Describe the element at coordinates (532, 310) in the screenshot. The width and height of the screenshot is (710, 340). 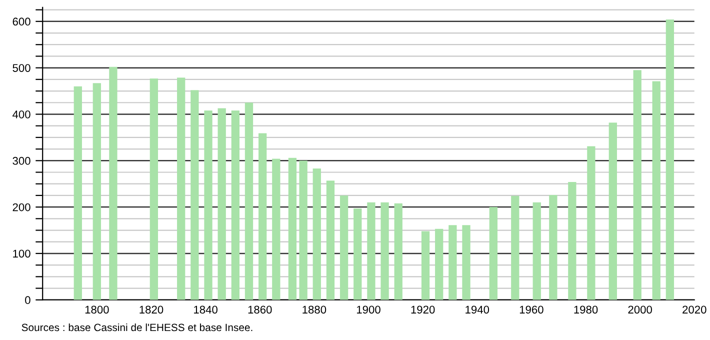
I see `x-tick-label: 1960` at that location.